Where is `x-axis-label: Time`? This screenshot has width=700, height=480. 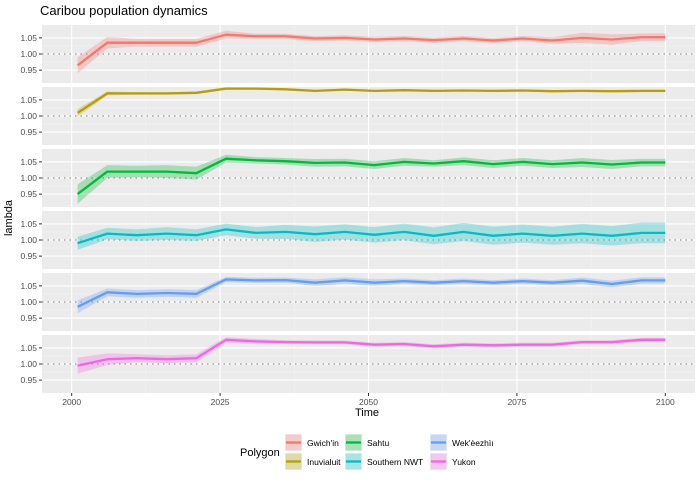
x-axis-label: Time is located at coordinates (367, 413).